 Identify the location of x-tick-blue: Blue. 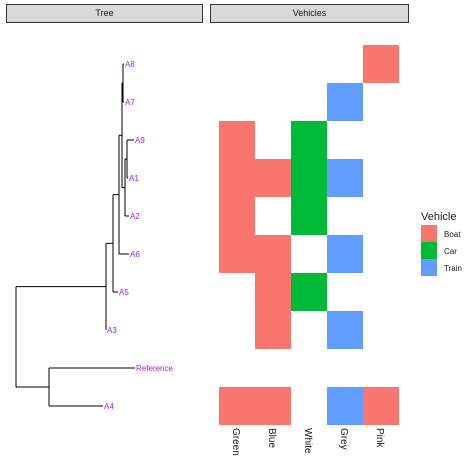
(271, 438).